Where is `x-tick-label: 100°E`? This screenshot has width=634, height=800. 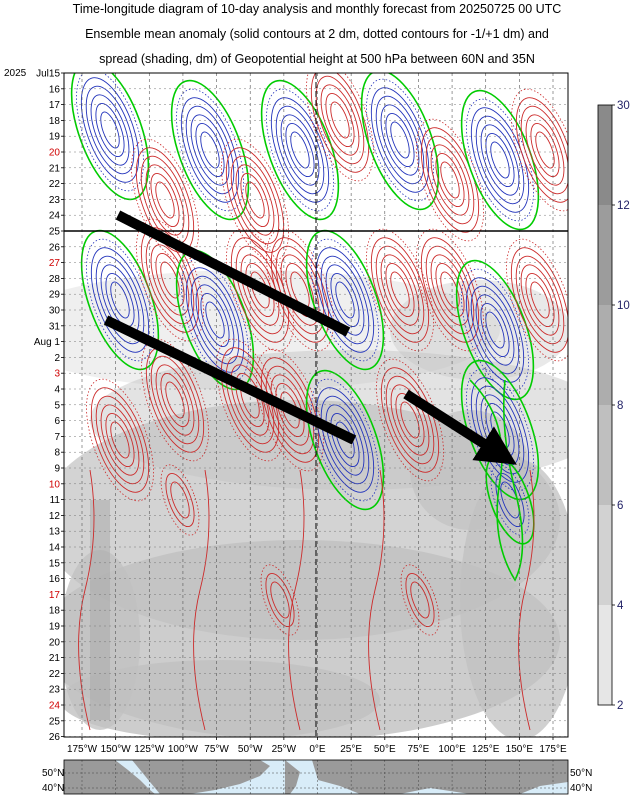
x-tick-label: 100°E is located at coordinates (452, 749).